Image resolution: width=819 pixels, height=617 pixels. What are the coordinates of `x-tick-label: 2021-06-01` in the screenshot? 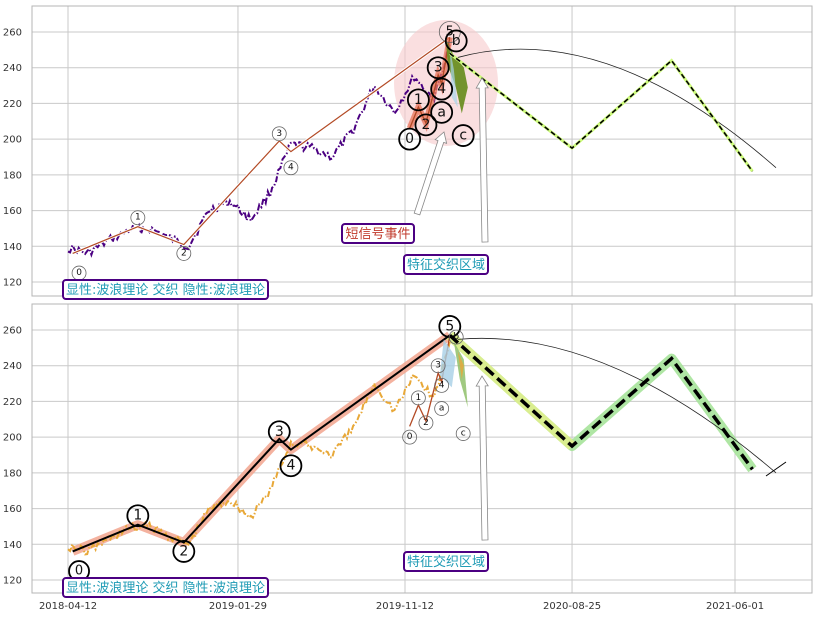 It's located at (735, 606).